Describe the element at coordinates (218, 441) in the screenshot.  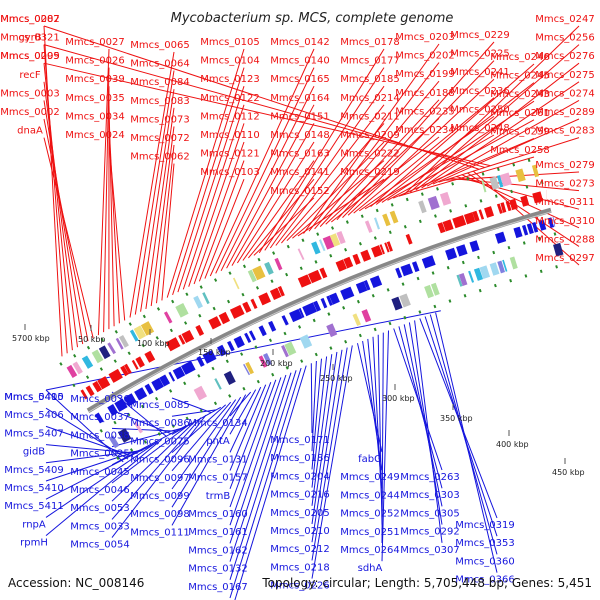
I see `reverse-gene-label: pntA` at that location.